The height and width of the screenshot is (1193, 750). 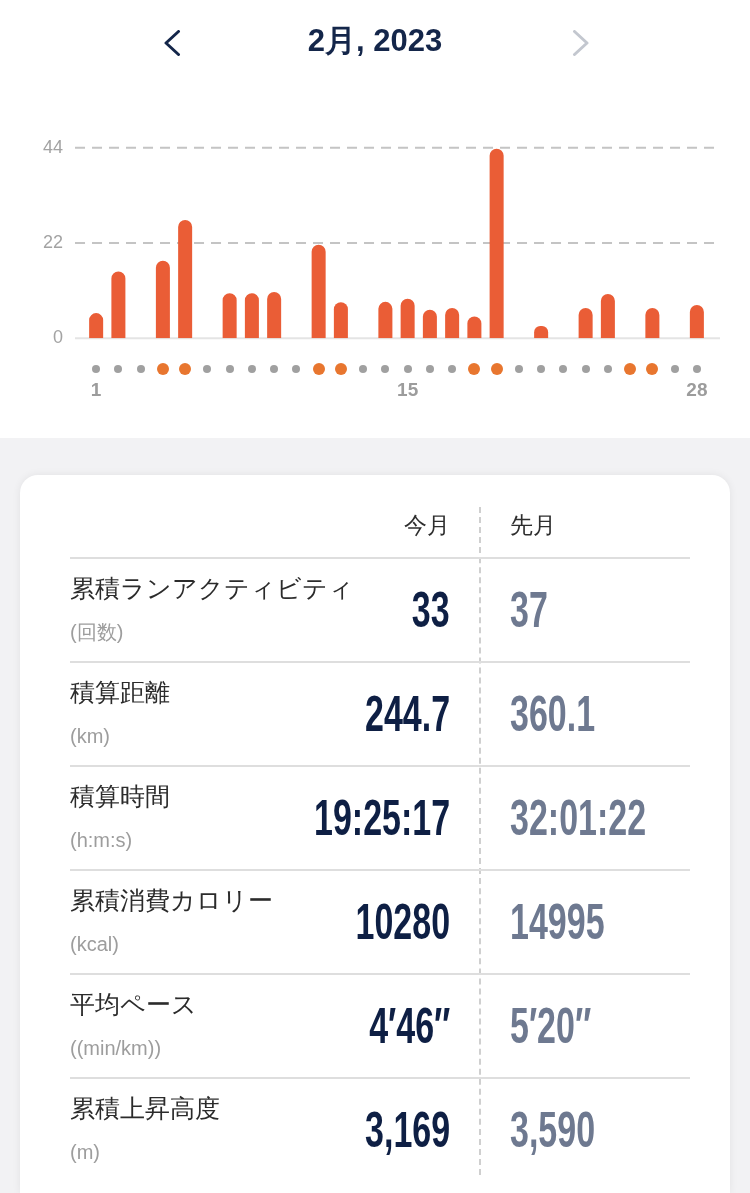 What do you see at coordinates (94, 944) in the screenshot?
I see `text: (kcal)` at bounding box center [94, 944].